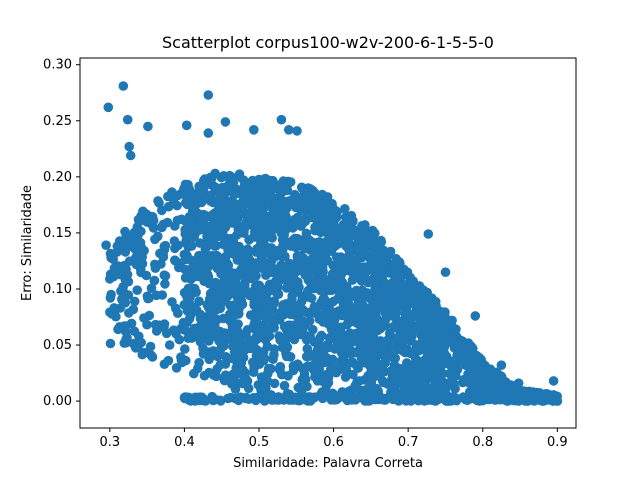  I want to click on chart-title: Scatterplot corpus100-w2v-200-6-1-5-5-0, so click(328, 42).